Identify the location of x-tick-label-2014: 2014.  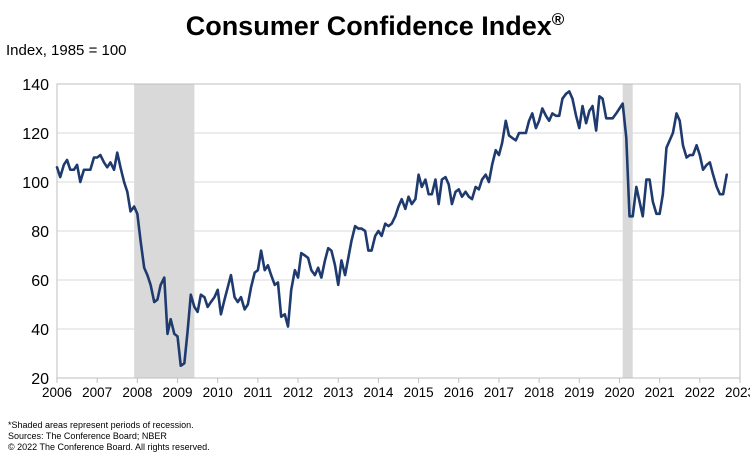
(378, 392).